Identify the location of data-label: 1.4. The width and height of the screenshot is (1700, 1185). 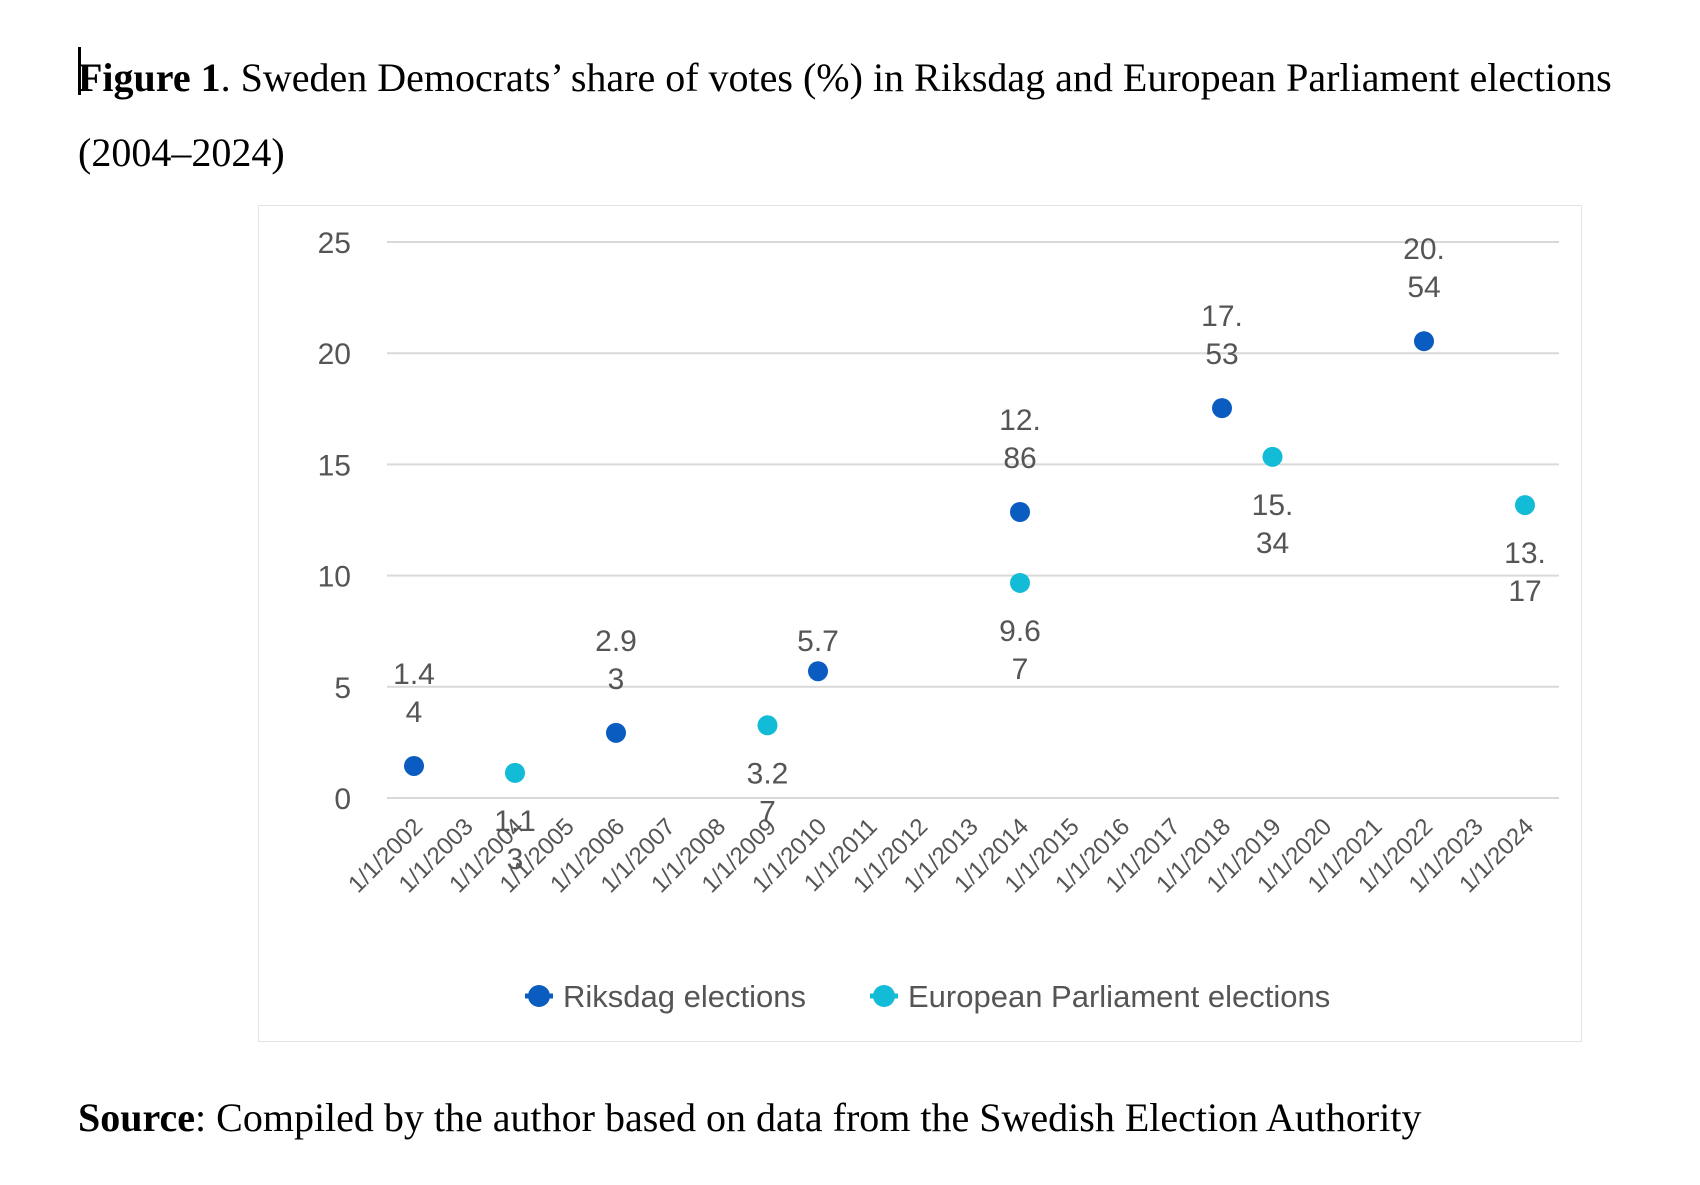
(414, 674).